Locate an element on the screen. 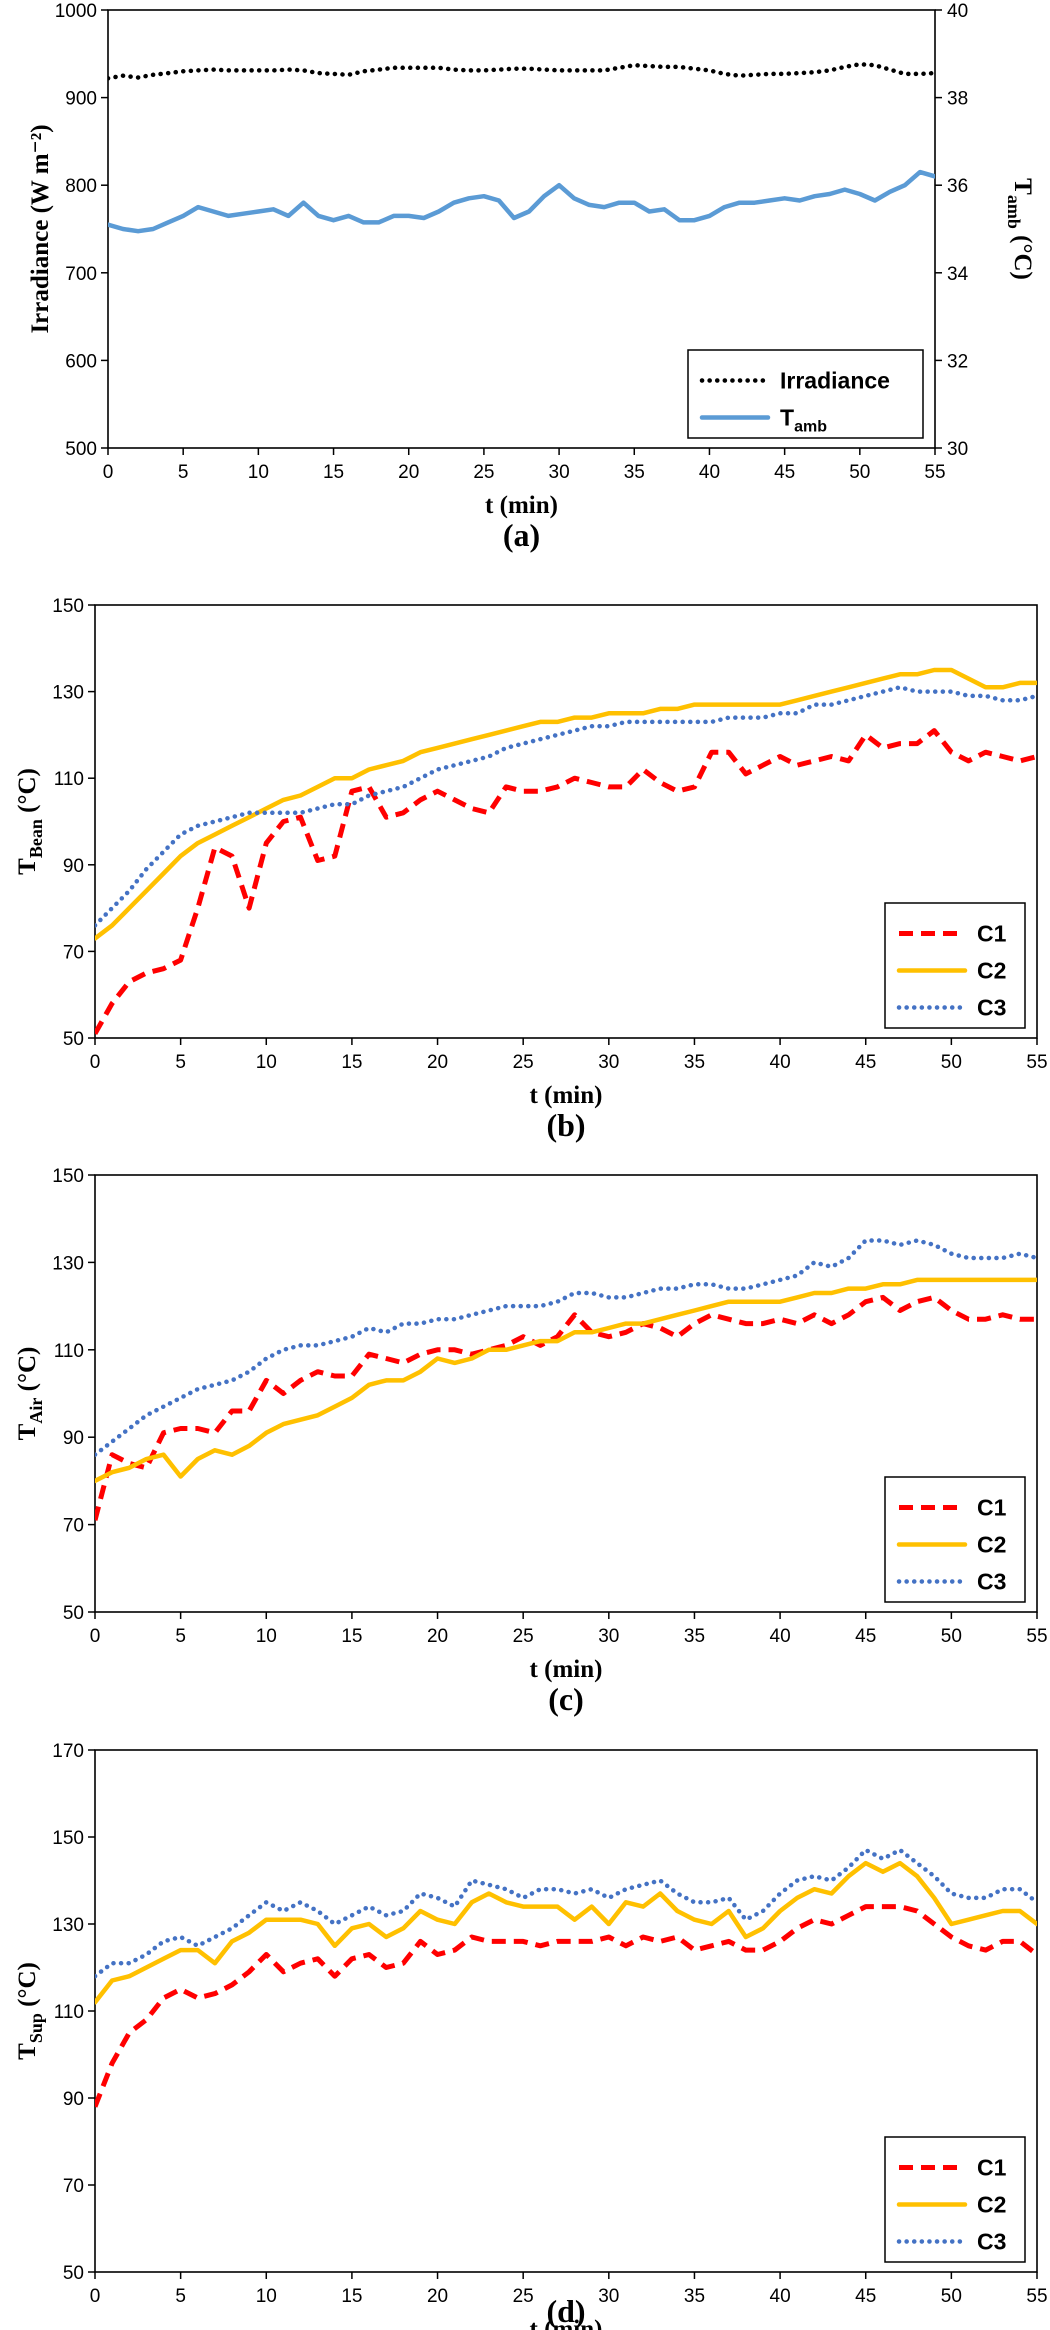 This screenshot has height=2330, width=1050. y2-axis-label: Tamb (°C) is located at coordinates (1020, 229).